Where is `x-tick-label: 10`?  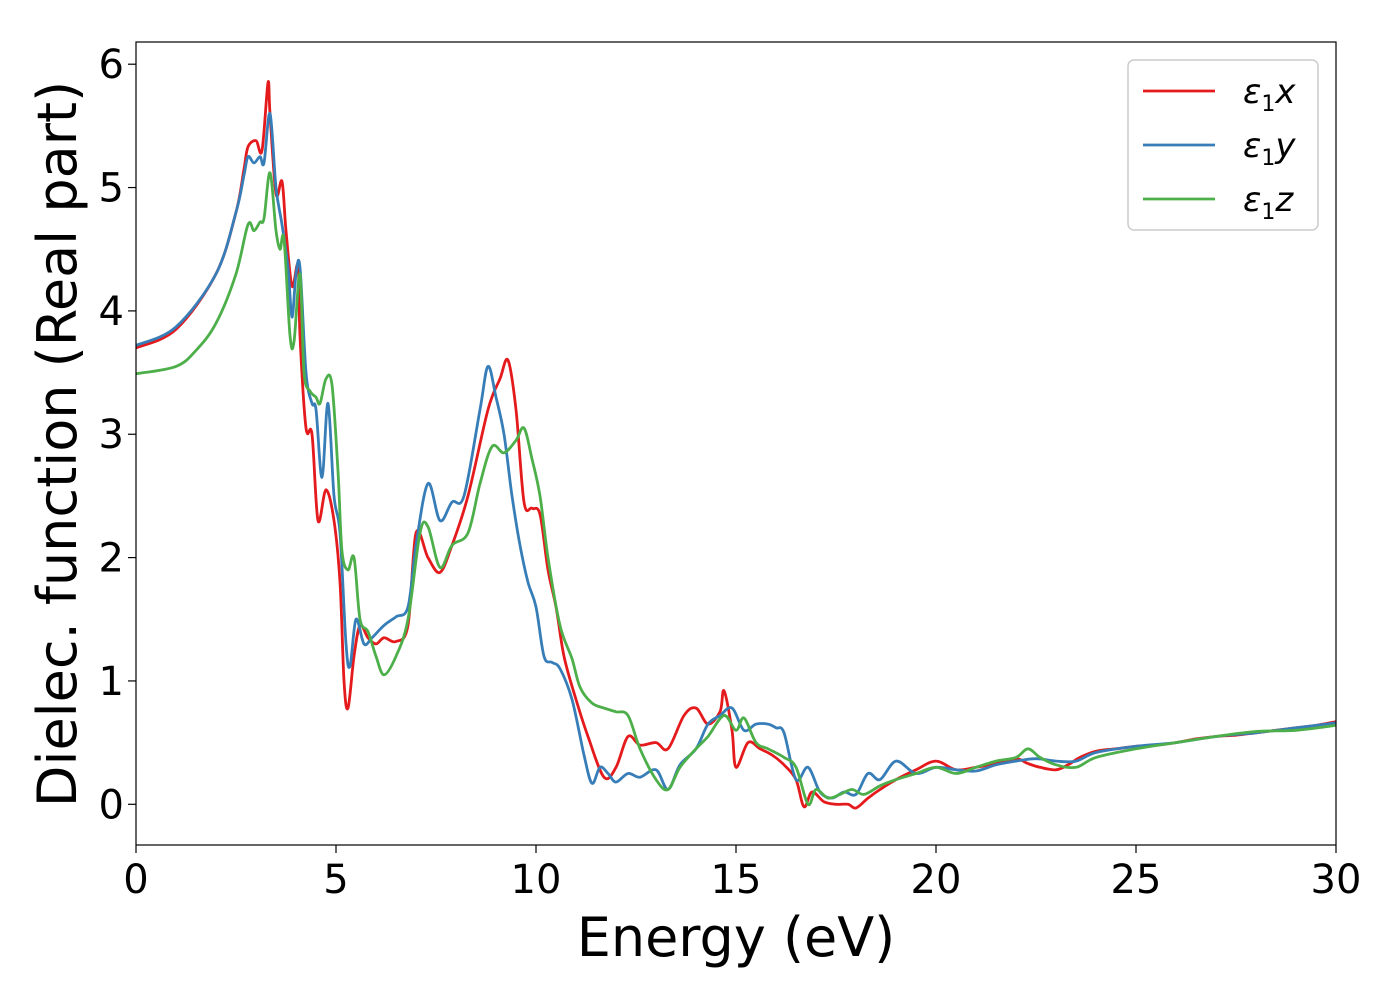
x-tick-label: 10 is located at coordinates (536, 880).